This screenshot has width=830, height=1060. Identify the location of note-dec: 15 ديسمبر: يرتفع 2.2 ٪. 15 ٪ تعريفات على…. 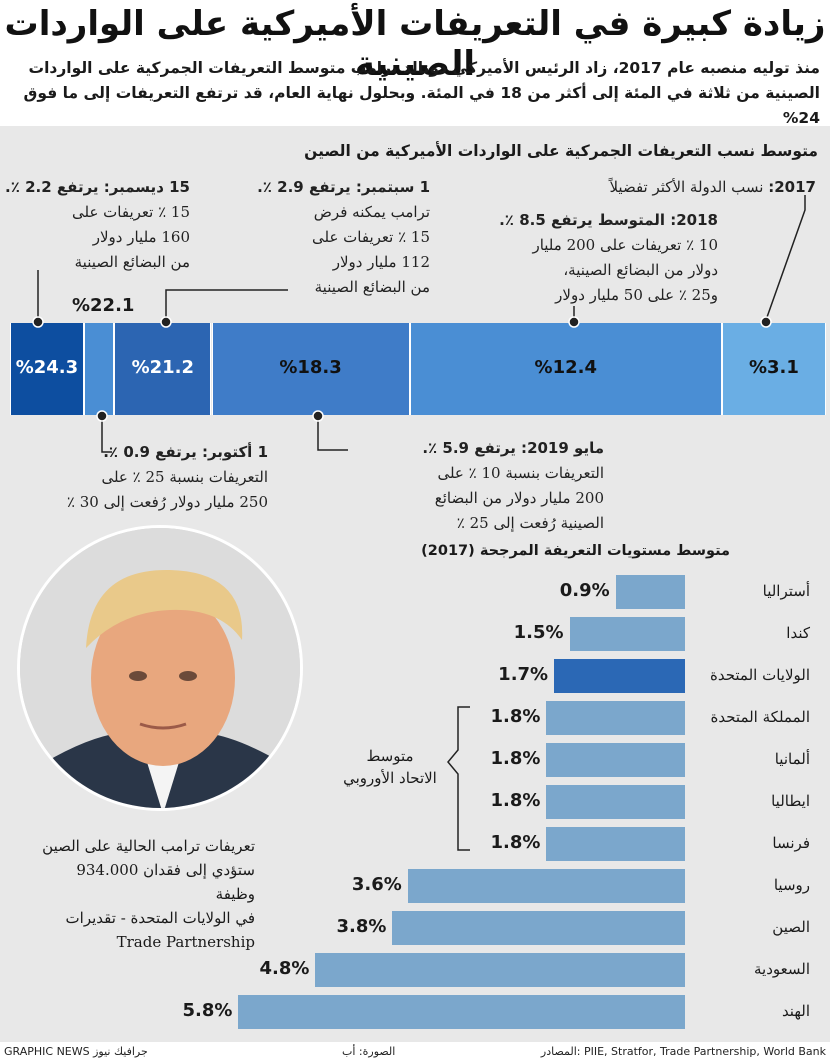
(97, 225).